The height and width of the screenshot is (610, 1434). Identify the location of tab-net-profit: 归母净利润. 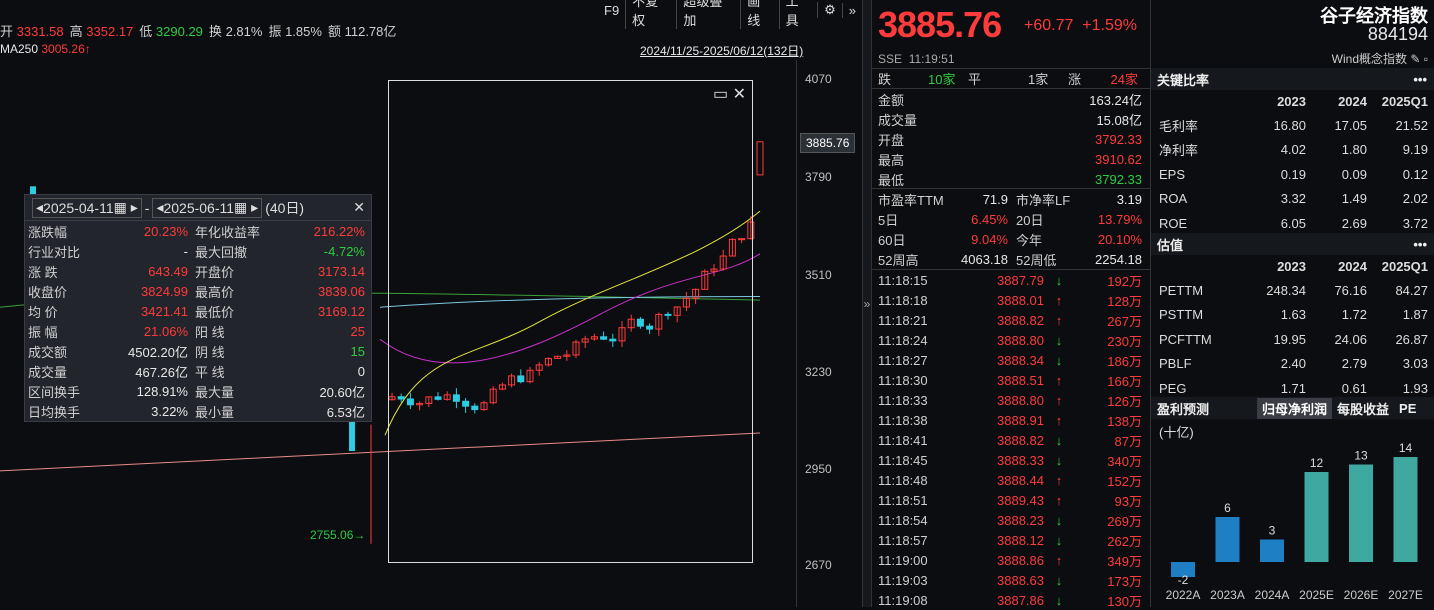
(1295, 408).